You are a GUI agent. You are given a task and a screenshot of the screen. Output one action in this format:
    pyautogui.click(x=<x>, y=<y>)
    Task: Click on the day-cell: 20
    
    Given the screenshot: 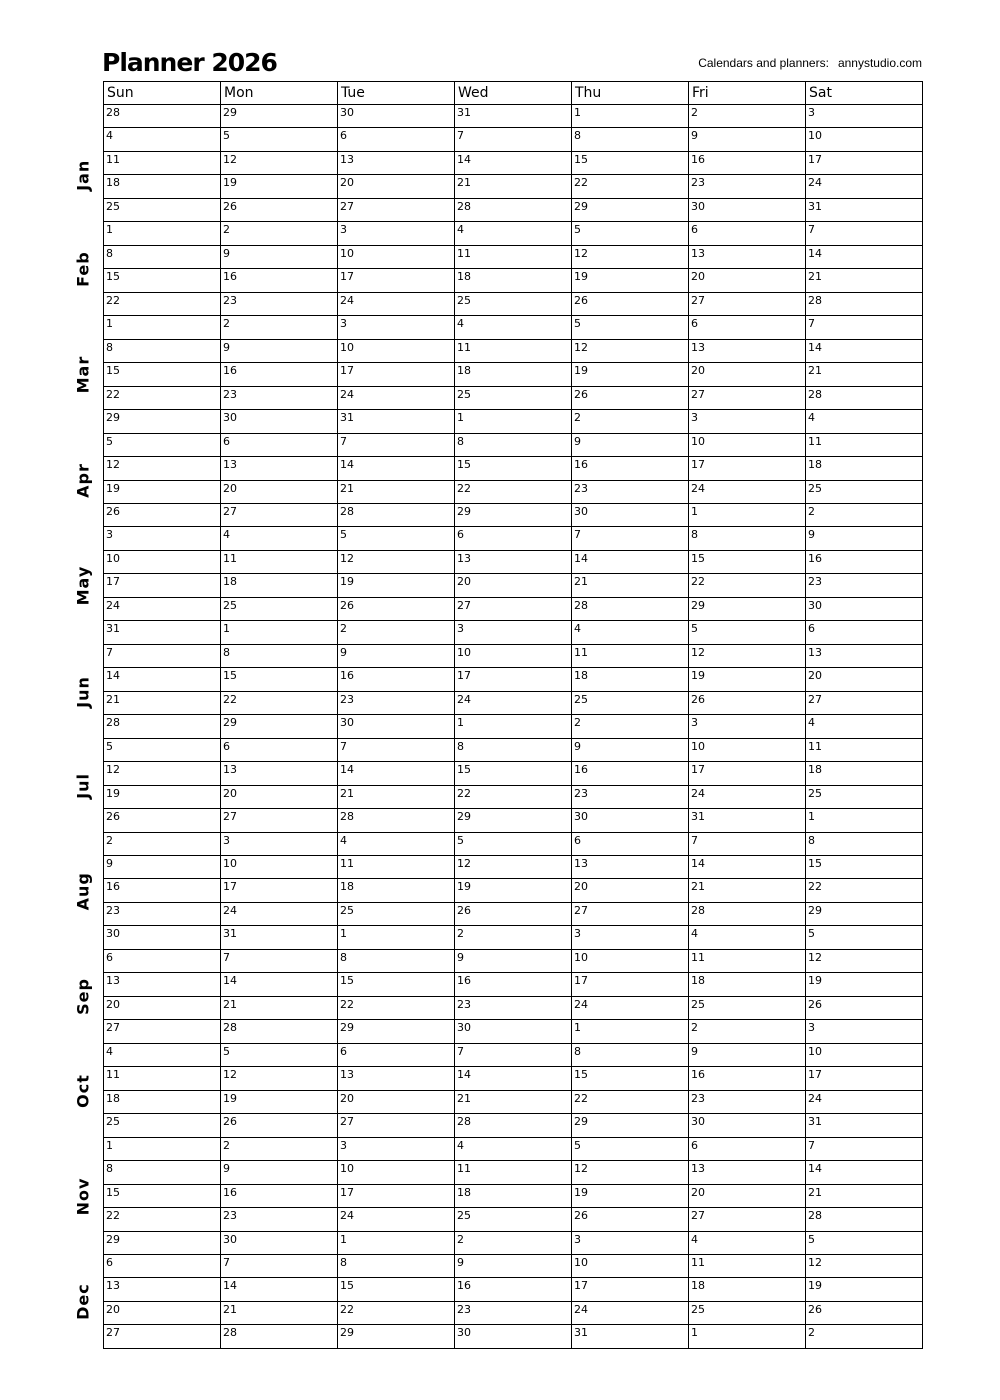 What is the action you would take?
    pyautogui.click(x=396, y=186)
    